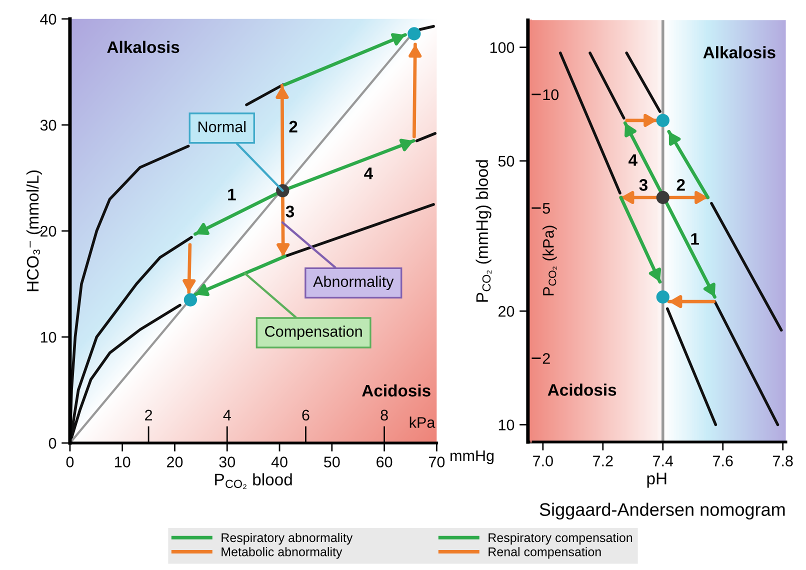 Image resolution: width=806 pixels, height=570 pixels. Describe the element at coordinates (282, 553) in the screenshot. I see `legend-label: Metabolic abnormality` at that location.